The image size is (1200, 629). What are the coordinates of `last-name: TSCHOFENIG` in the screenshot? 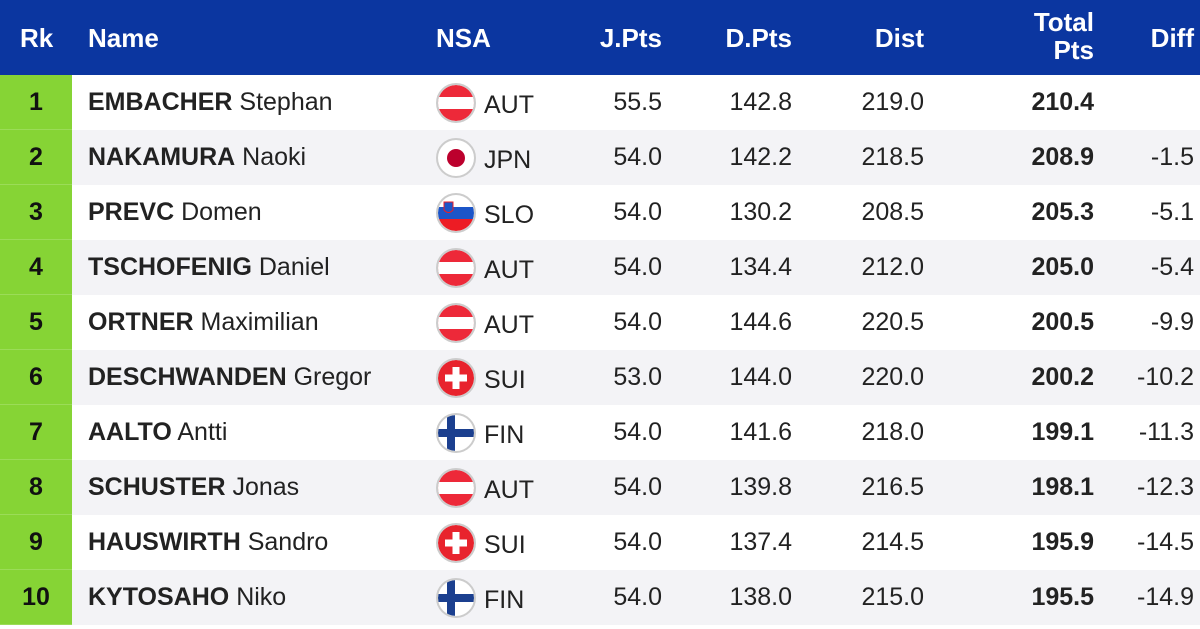 It's located at (170, 267).